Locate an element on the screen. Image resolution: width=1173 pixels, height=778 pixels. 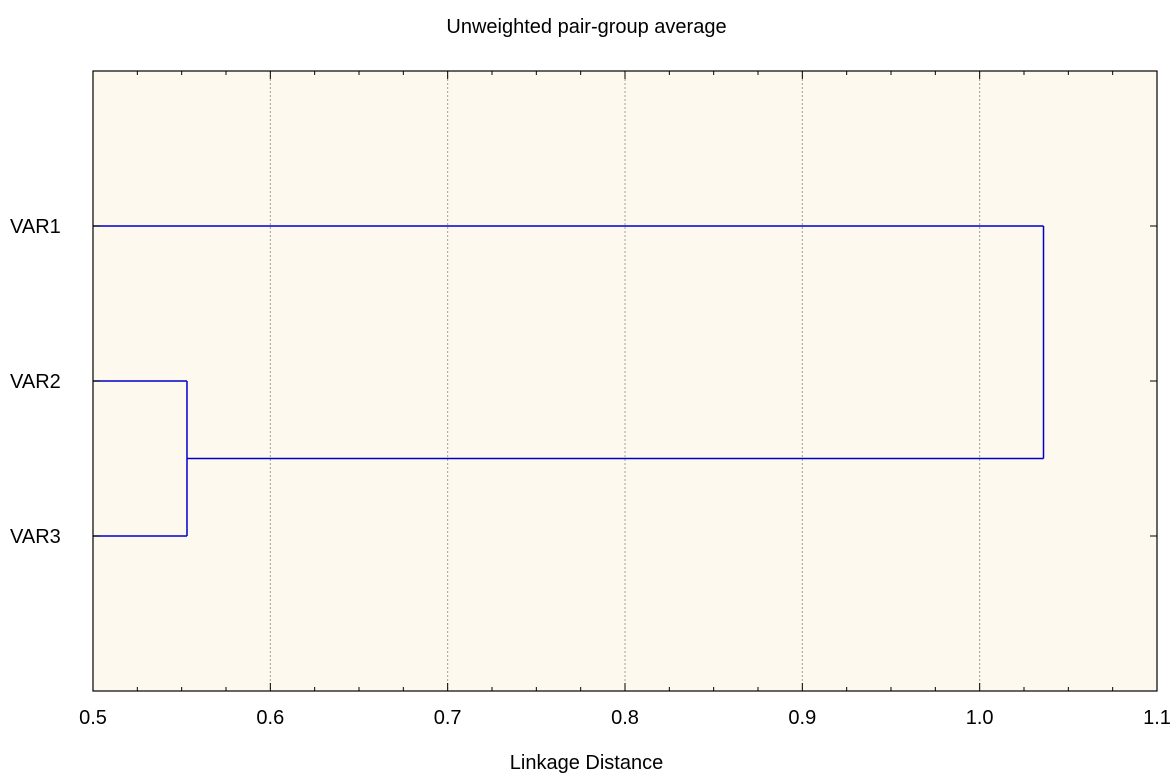
x-tick-label: 0.8 is located at coordinates (625, 718).